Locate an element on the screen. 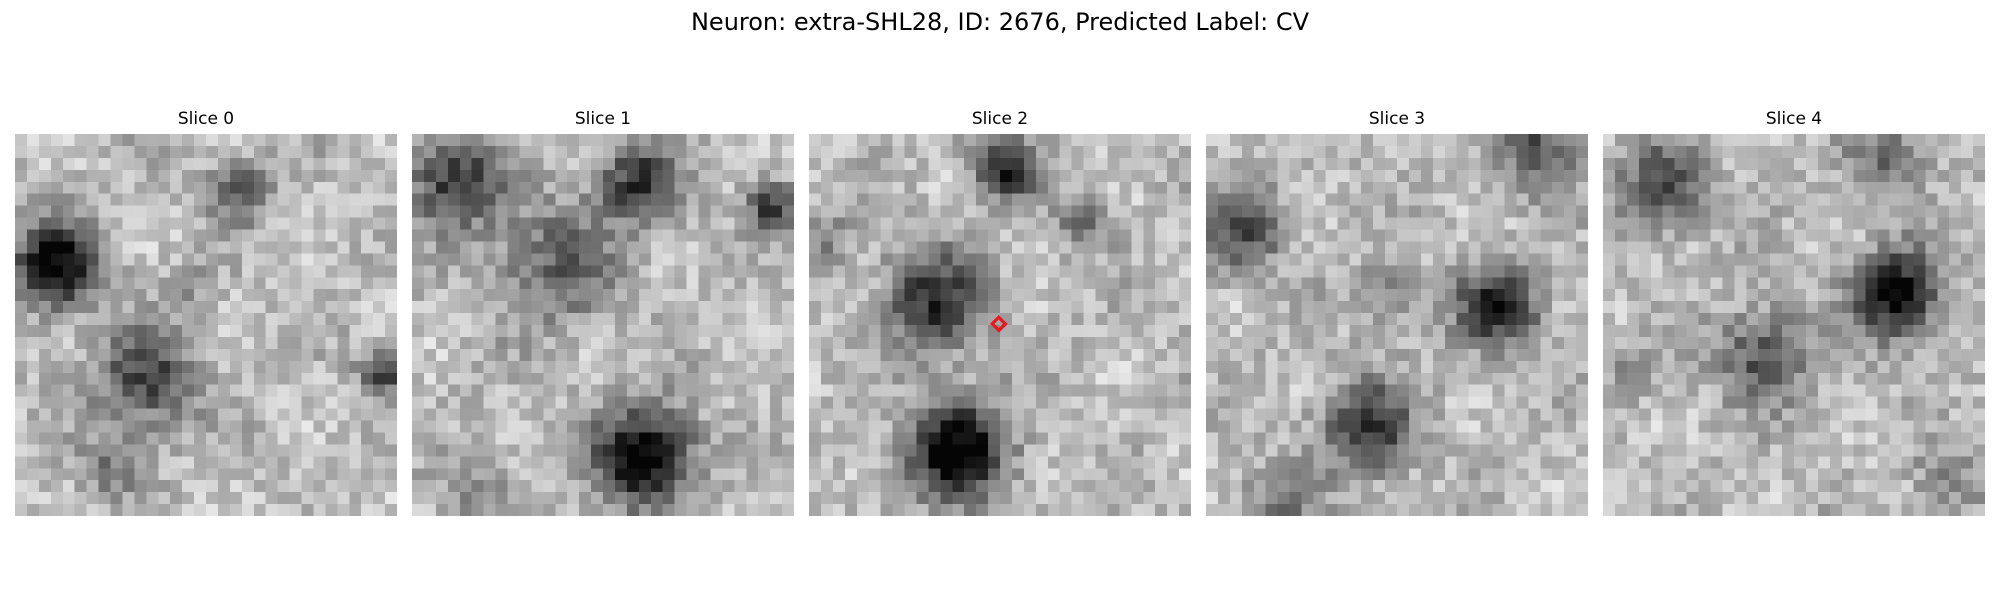 The height and width of the screenshot is (600, 2000). slice-panel-1: Slice 1 is located at coordinates (603, 312).